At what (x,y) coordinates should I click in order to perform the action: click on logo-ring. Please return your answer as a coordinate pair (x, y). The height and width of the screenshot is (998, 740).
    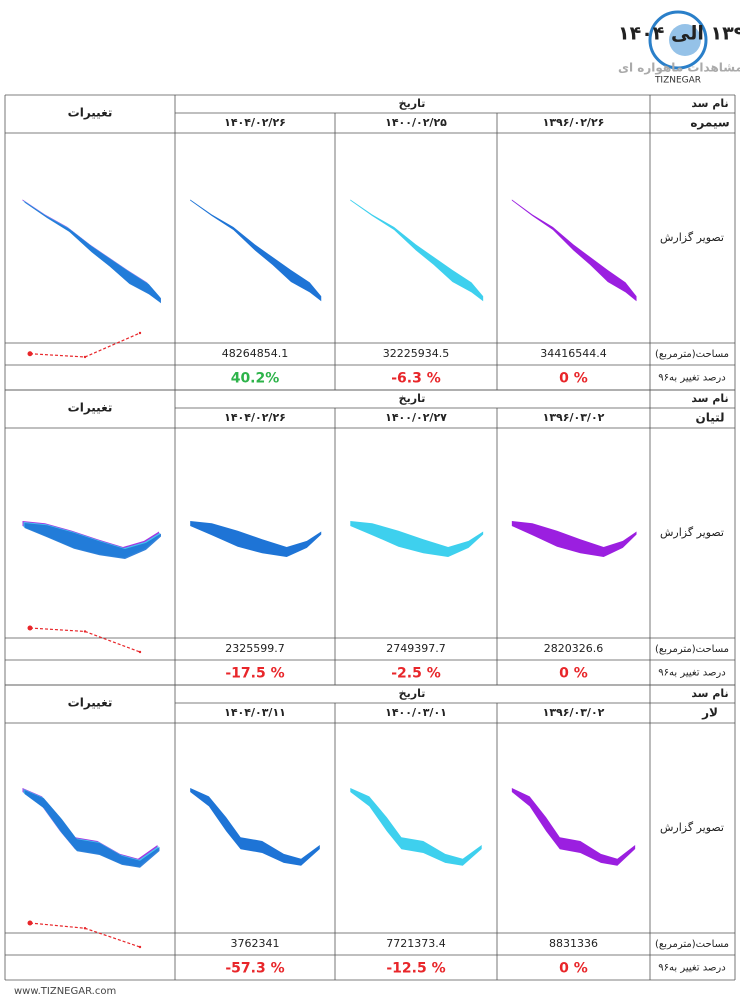
    Looking at the image, I should click on (678, 40).